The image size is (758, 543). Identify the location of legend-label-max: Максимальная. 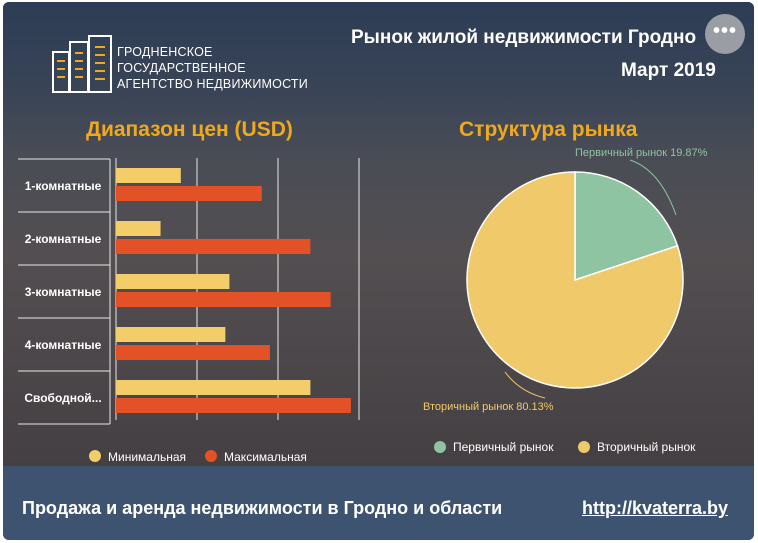
(265, 457).